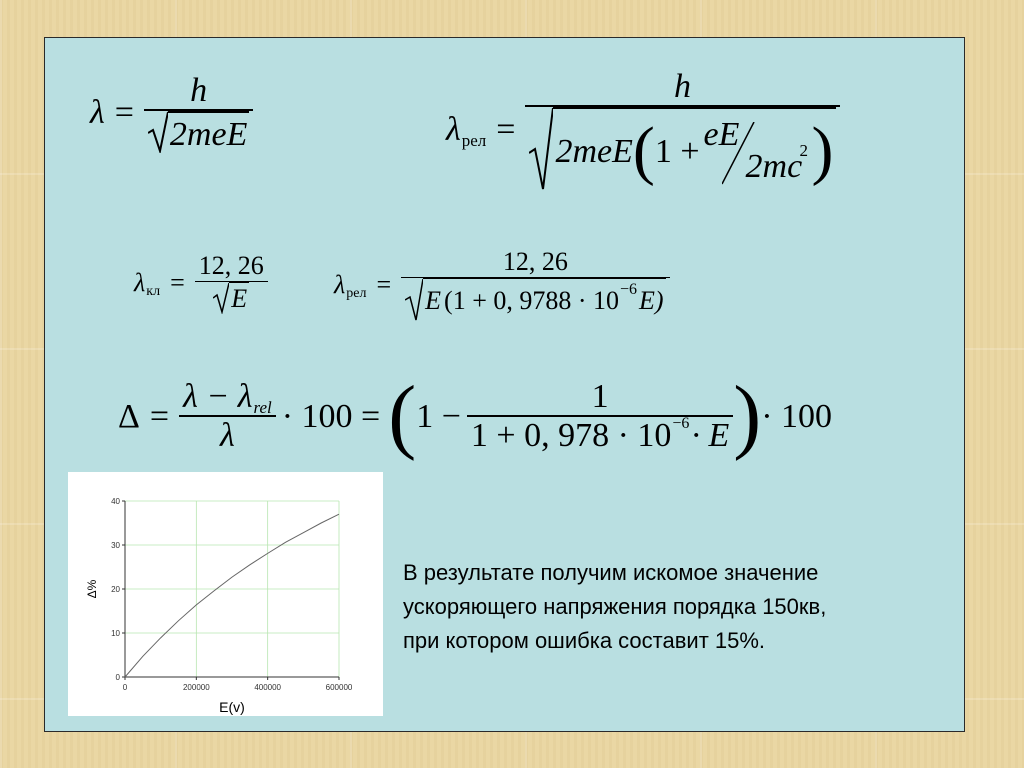  I want to click on one-minus: 1 −, so click(438, 416).